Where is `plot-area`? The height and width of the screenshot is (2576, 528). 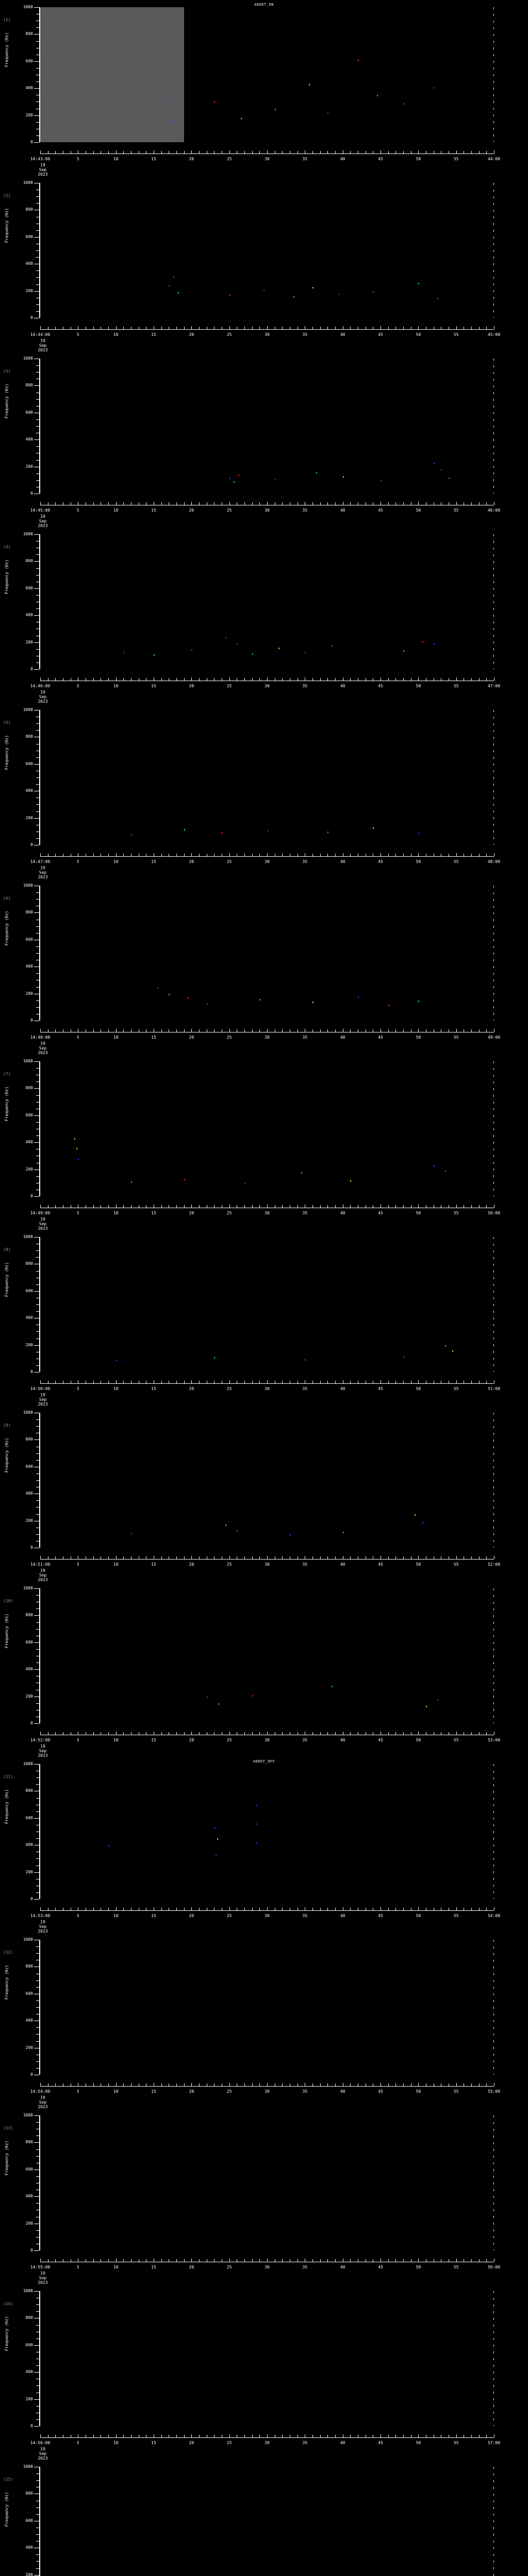
plot-area is located at coordinates (267, 250).